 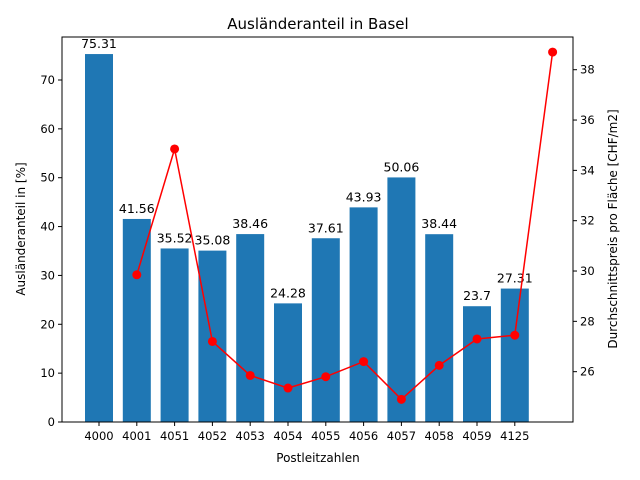 What do you see at coordinates (325, 436) in the screenshot?
I see `x-tick-label: 4055` at bounding box center [325, 436].